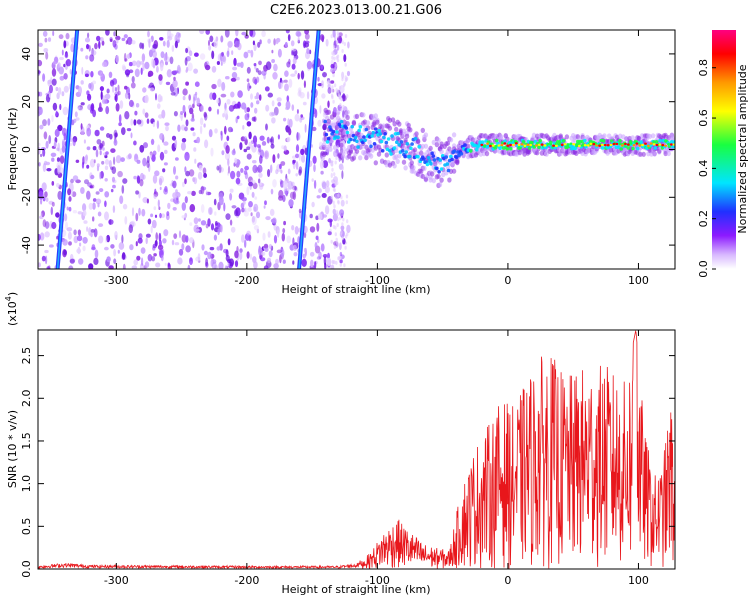  What do you see at coordinates (638, 280) in the screenshot?
I see `x-tick-label: 100` at bounding box center [638, 280].